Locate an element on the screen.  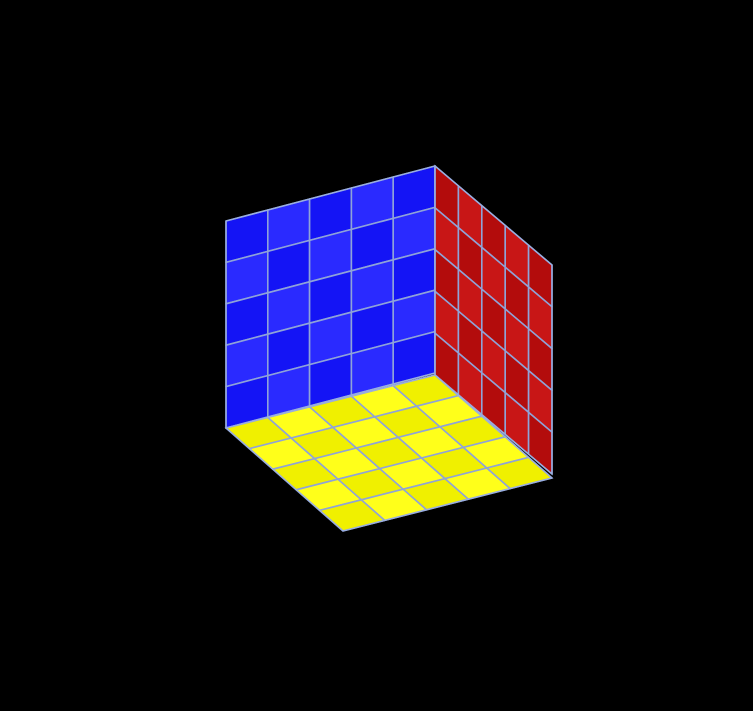
face-outline-bottom is located at coordinates (389, 453).